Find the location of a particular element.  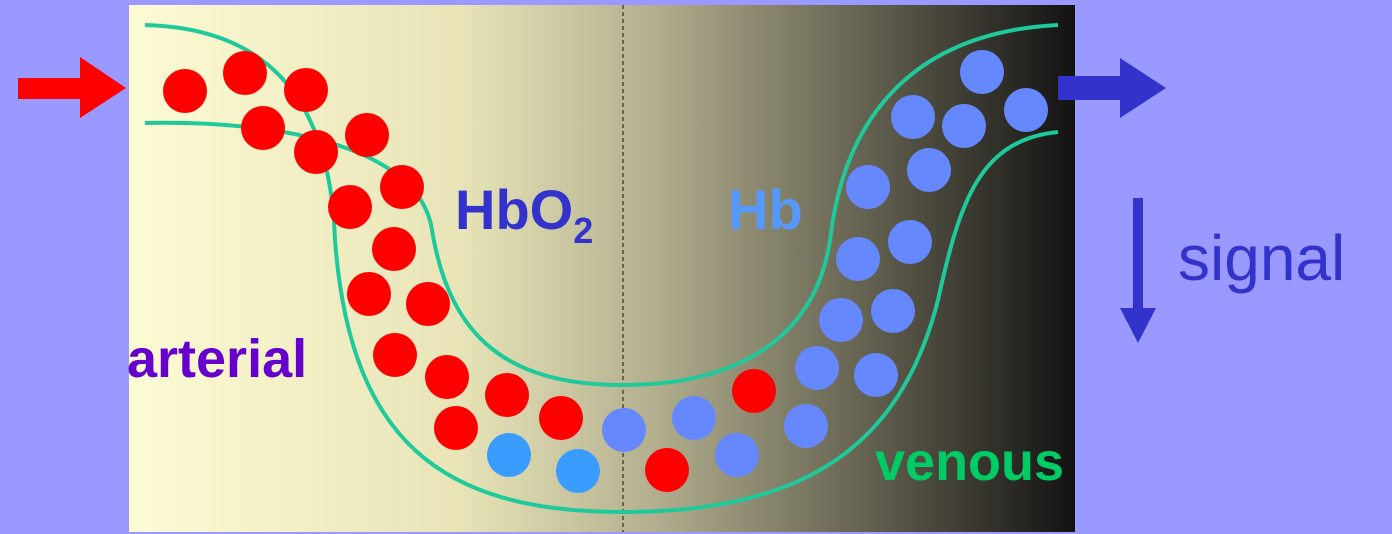

arterial-label: arterial is located at coordinates (217, 359).